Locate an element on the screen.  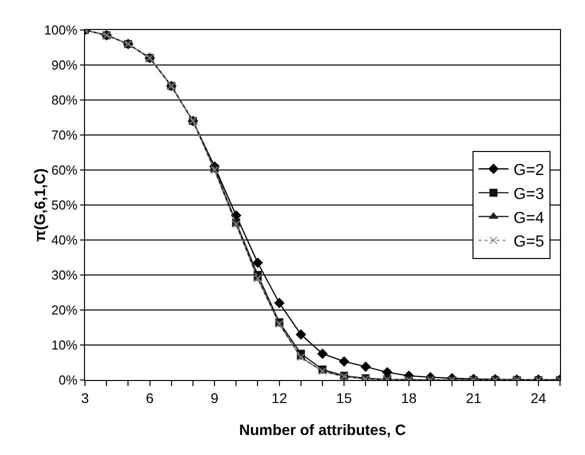
y-tick-label: 90% is located at coordinates (64, 65).